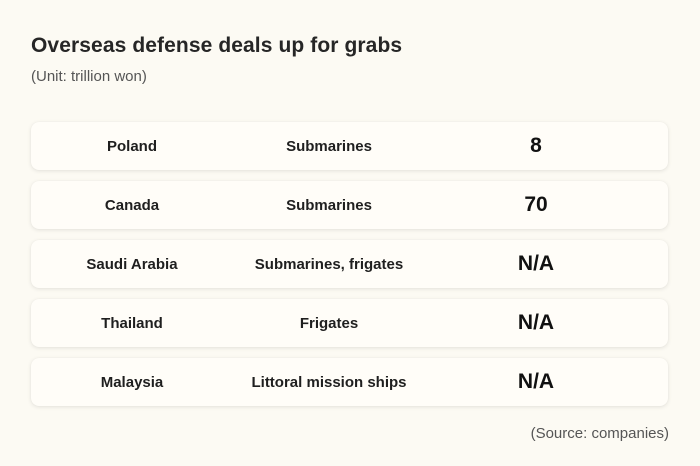 The width and height of the screenshot is (700, 466). What do you see at coordinates (131, 146) in the screenshot?
I see `country-cell: Poland` at bounding box center [131, 146].